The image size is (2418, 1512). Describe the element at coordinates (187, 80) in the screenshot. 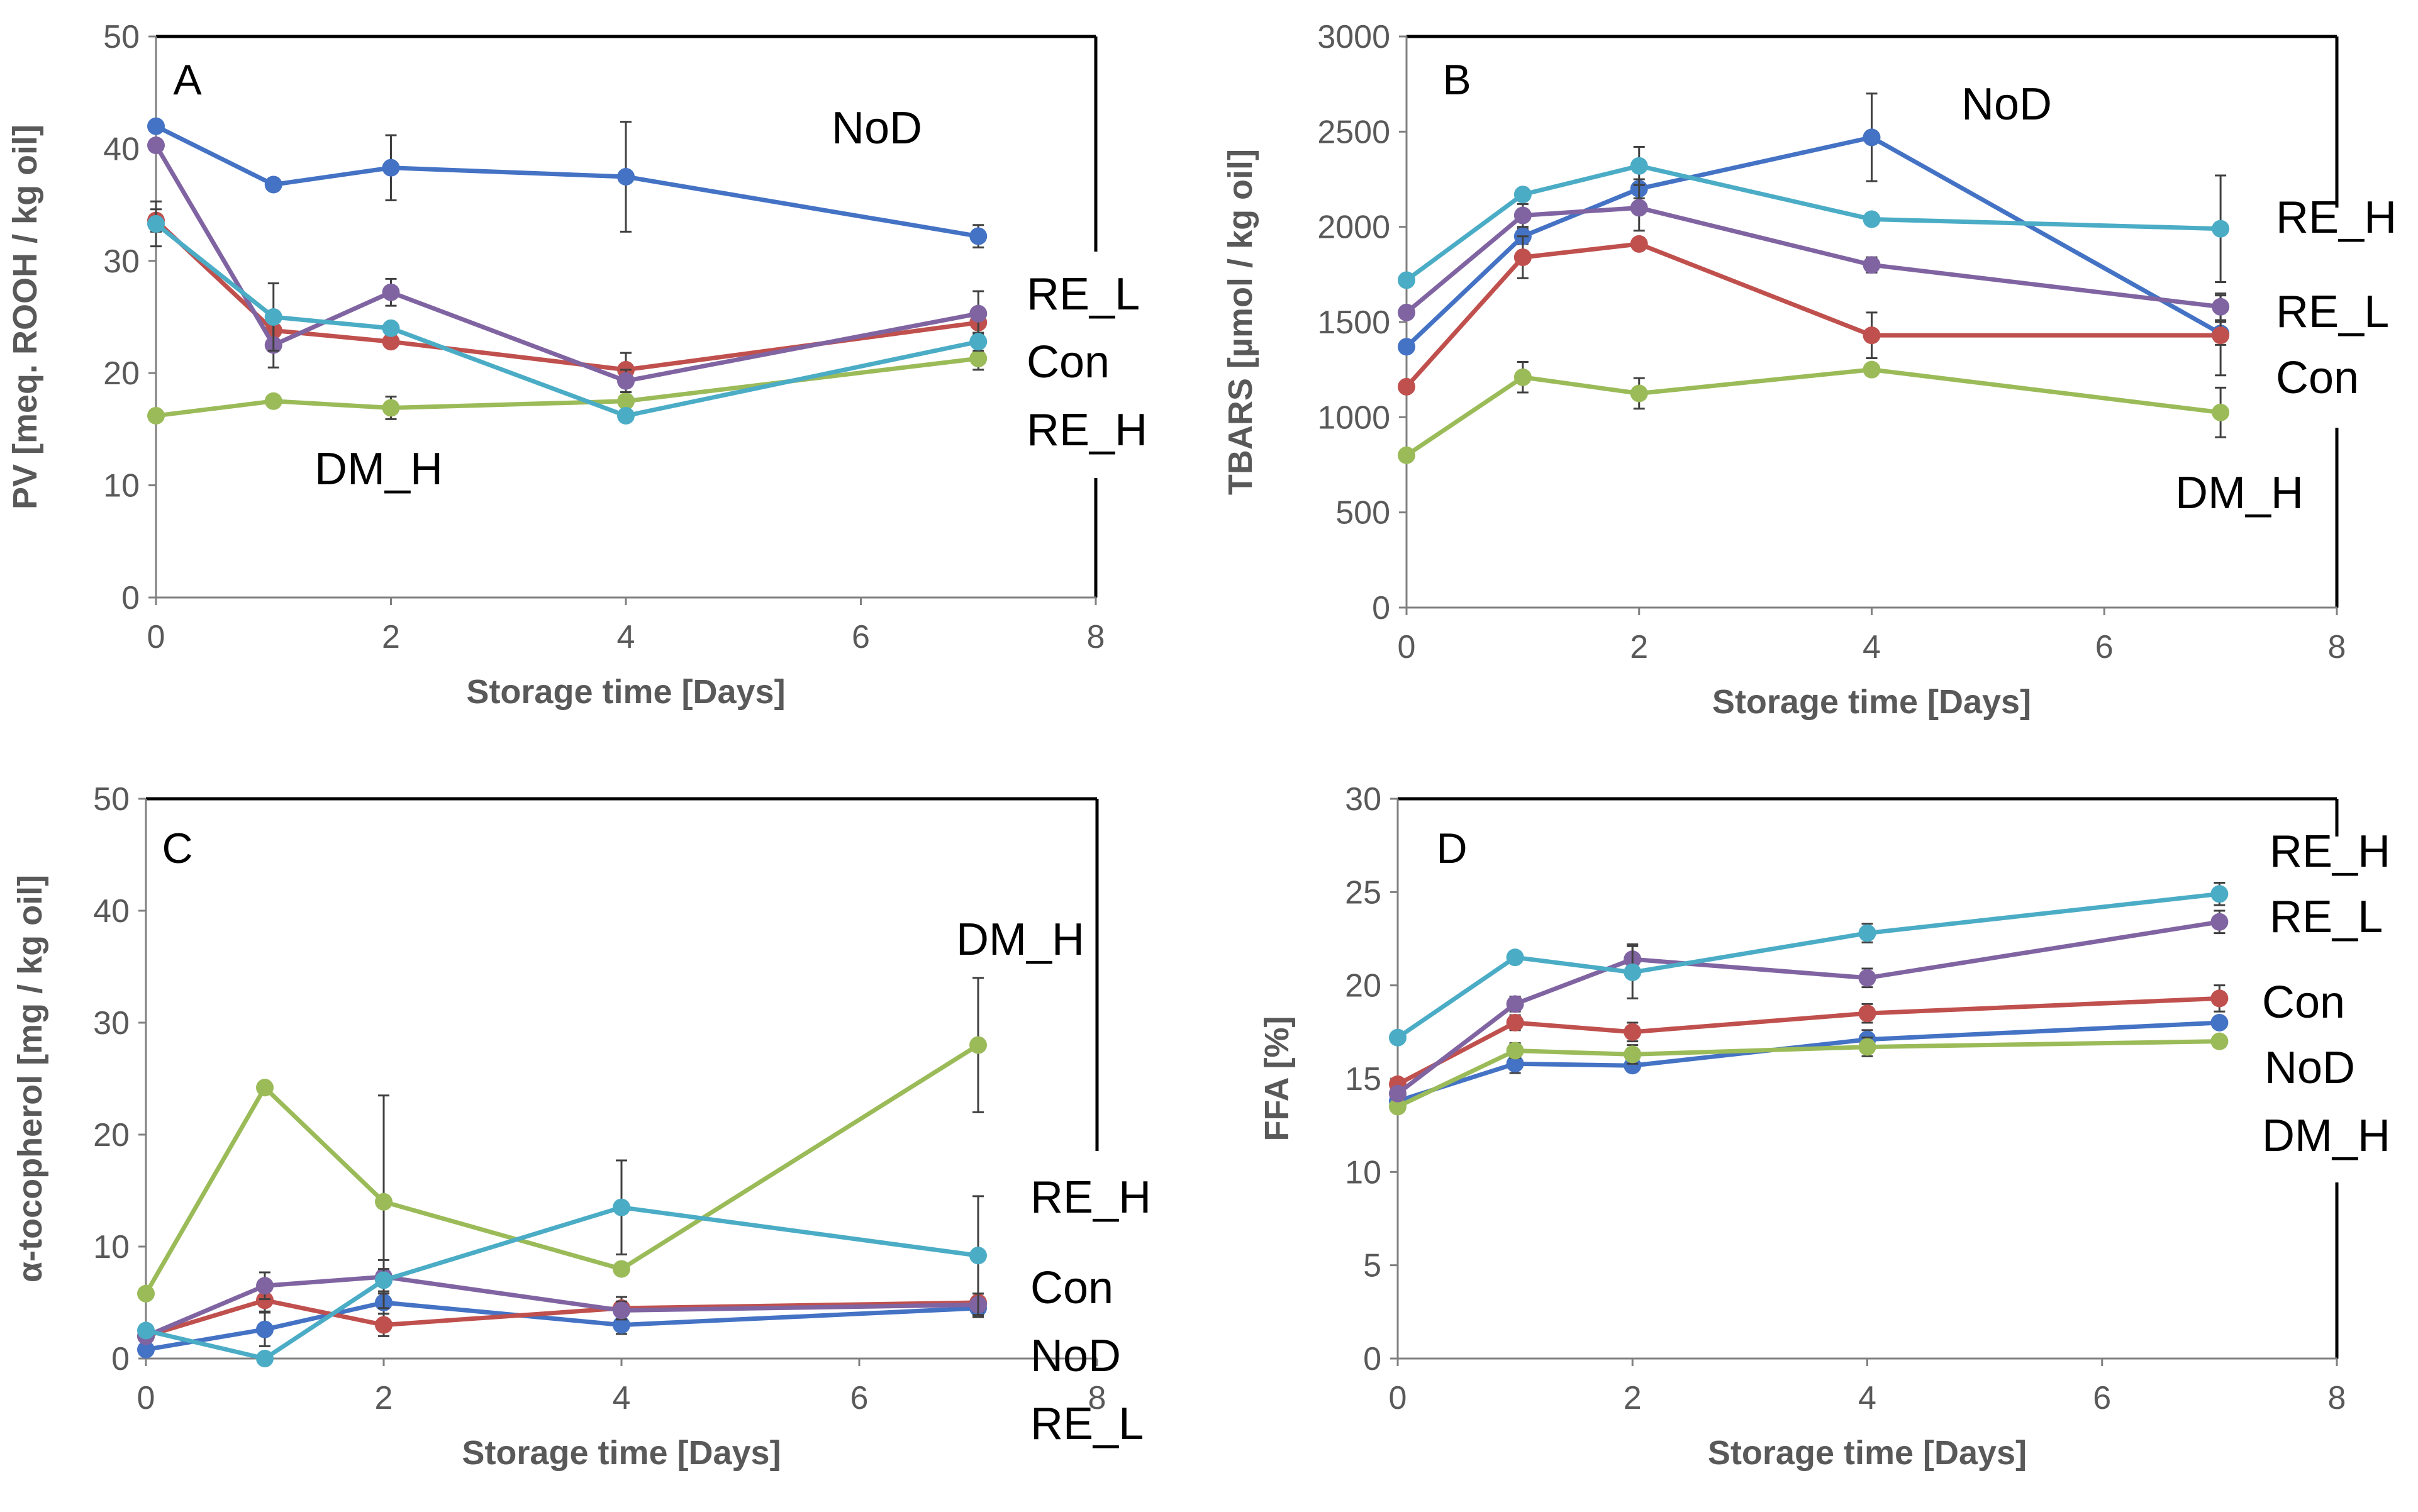

I see `panel-letter: A` at that location.